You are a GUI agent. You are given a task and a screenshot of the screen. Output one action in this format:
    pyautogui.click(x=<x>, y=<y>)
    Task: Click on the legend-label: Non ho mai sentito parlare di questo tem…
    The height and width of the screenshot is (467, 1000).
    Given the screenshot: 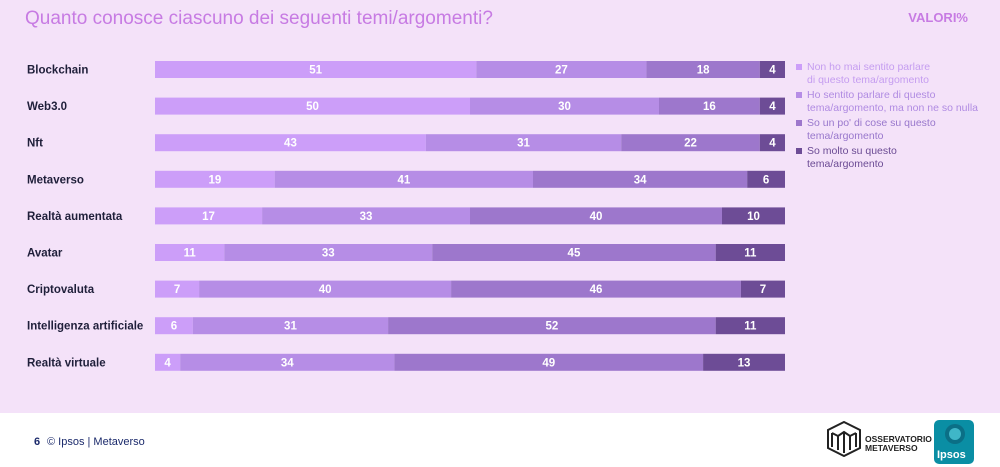 What is the action you would take?
    pyautogui.click(x=869, y=73)
    